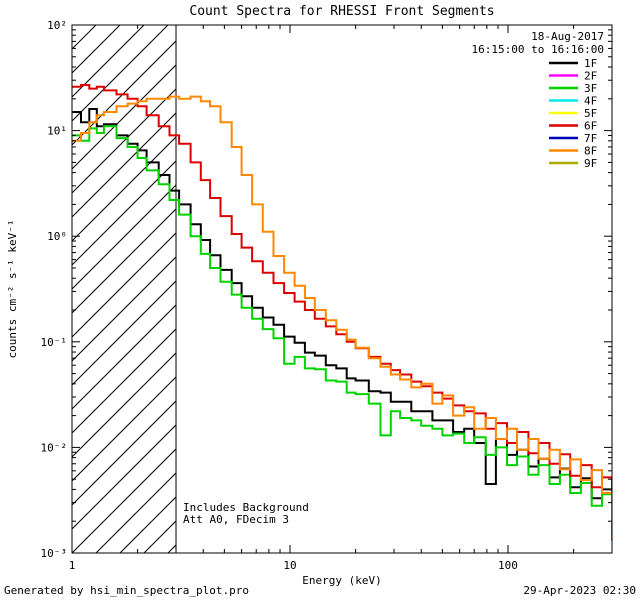 The image size is (640, 600). Describe the element at coordinates (57, 236) in the screenshot. I see `y-tick-label: 10⁰` at that location.